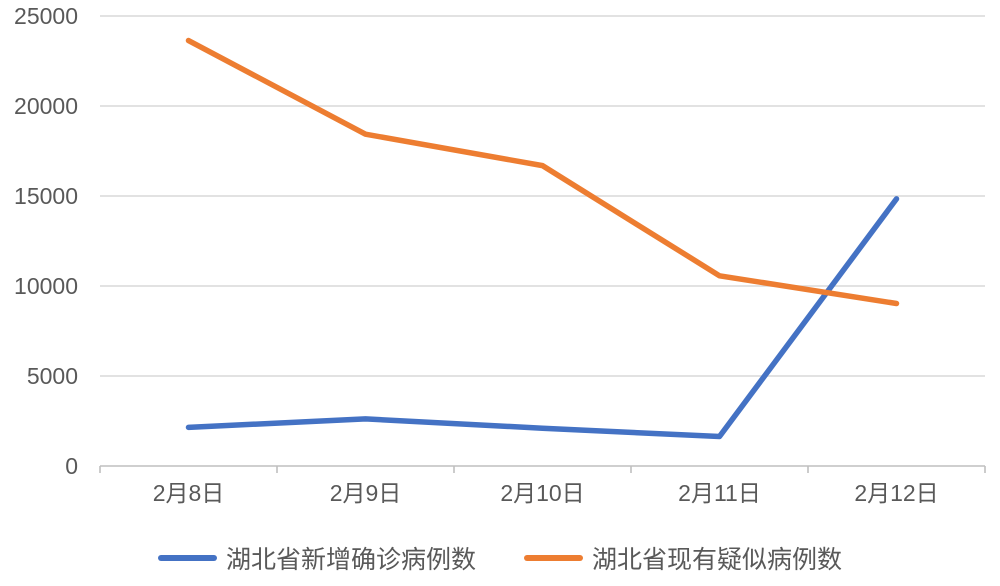 Image resolution: width=1000 pixels, height=586 pixels. I want to click on y-axis: 0 5000 10000 15000 20000 25000, so click(39, 250).